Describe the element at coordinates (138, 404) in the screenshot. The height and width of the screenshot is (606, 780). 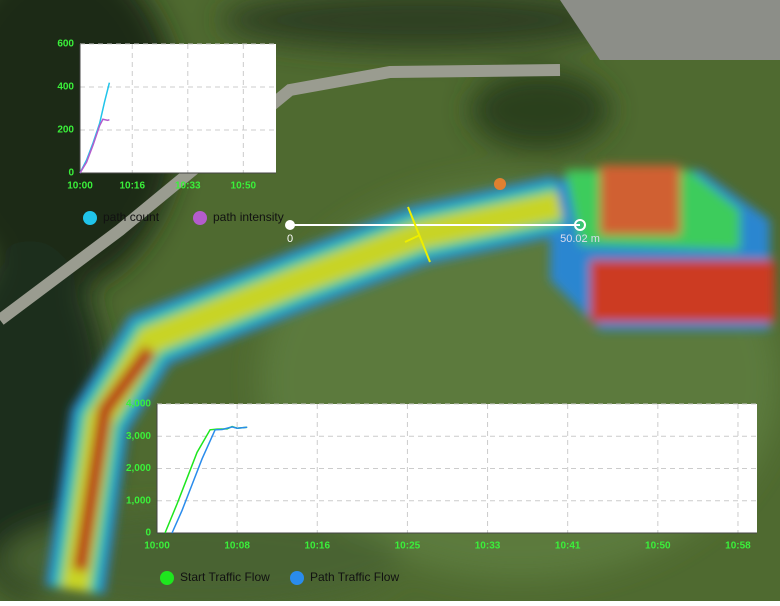
I see `y-tick-label: 4,000` at that location.